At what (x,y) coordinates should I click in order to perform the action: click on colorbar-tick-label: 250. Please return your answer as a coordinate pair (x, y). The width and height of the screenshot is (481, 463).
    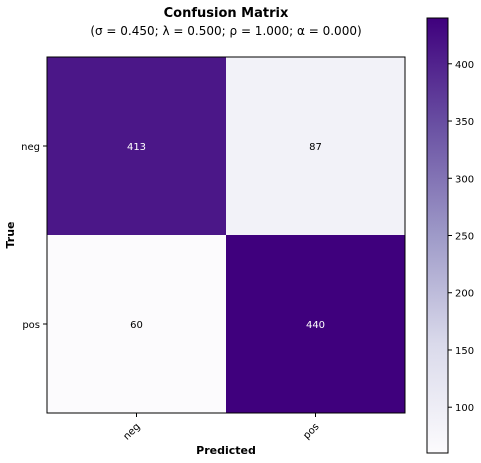
    Looking at the image, I should click on (464, 237).